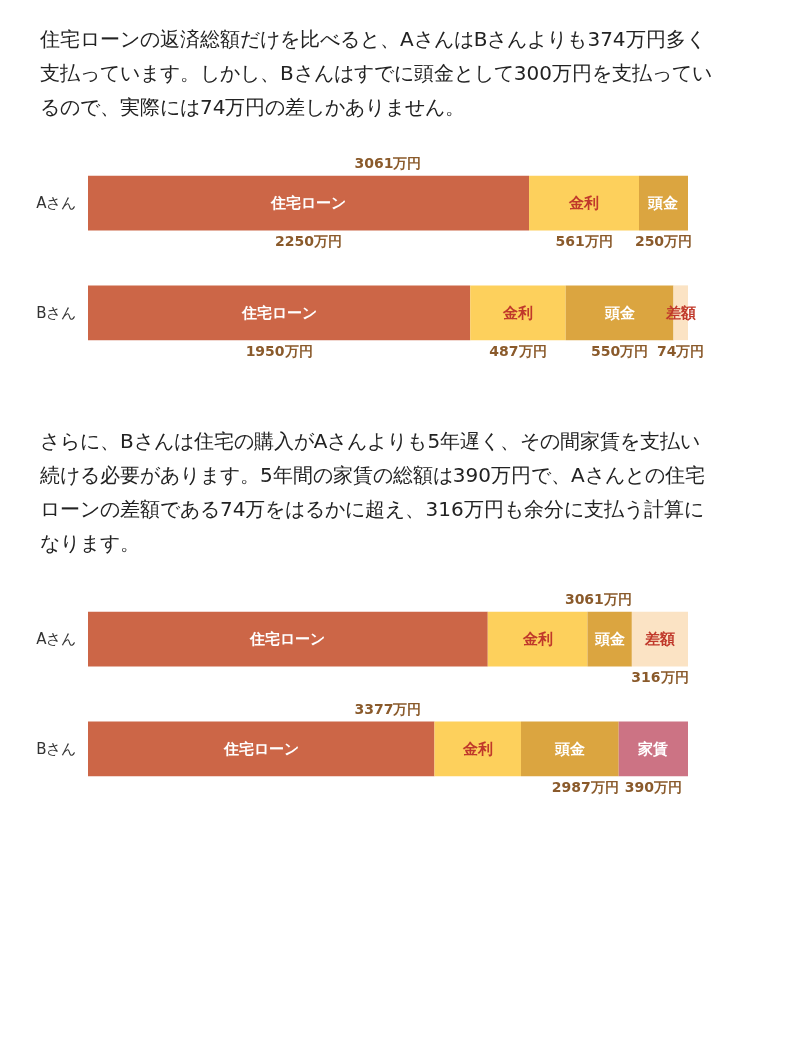  What do you see at coordinates (619, 350) in the screenshot?
I see `data-label: 550万円` at bounding box center [619, 350].